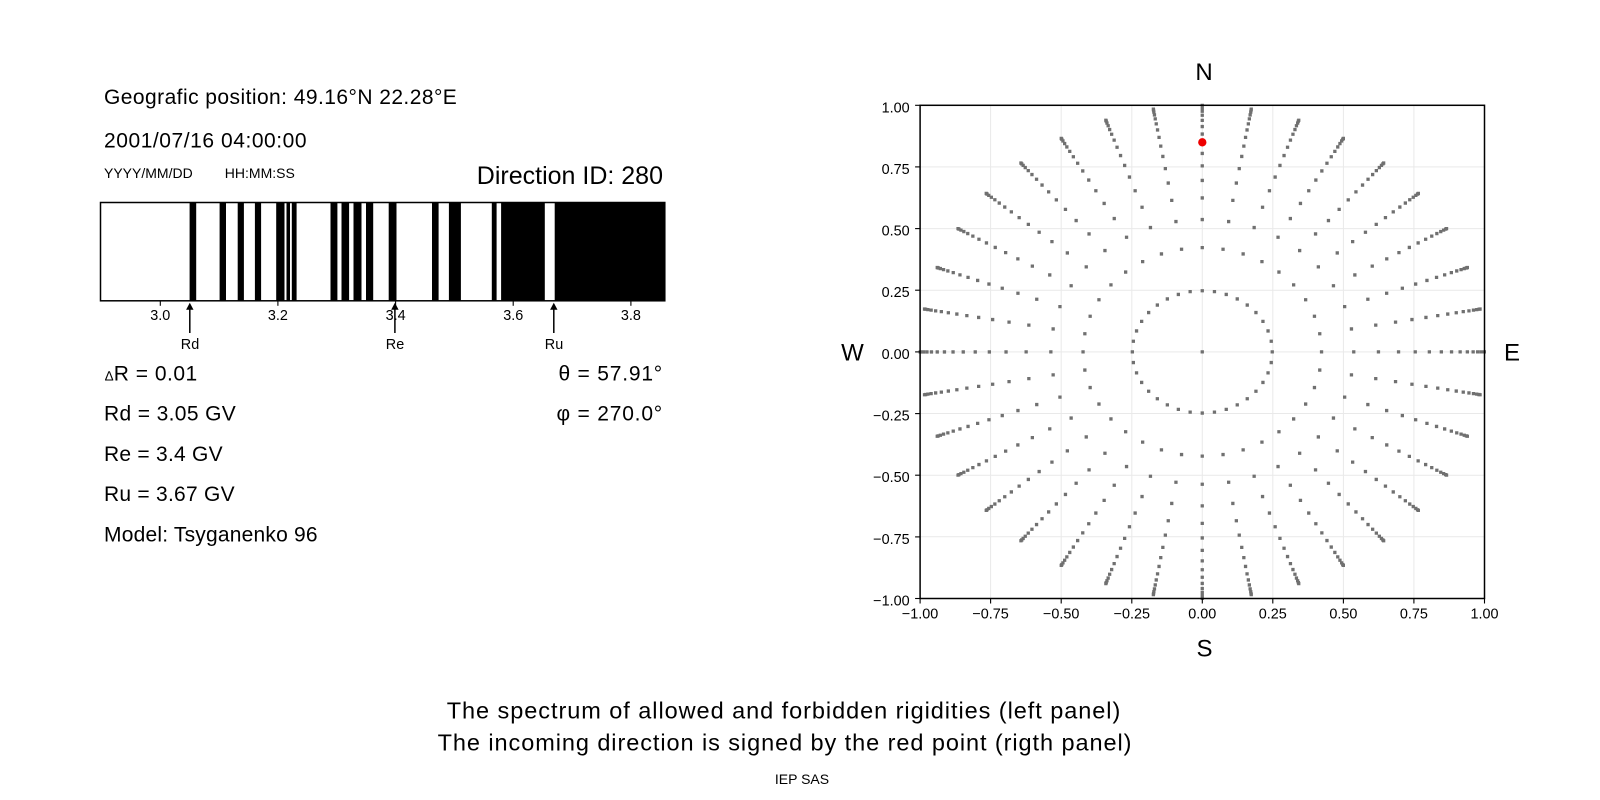 This screenshot has width=1600, height=800. Describe the element at coordinates (1203, 72) in the screenshot. I see `svg-text: N` at that location.